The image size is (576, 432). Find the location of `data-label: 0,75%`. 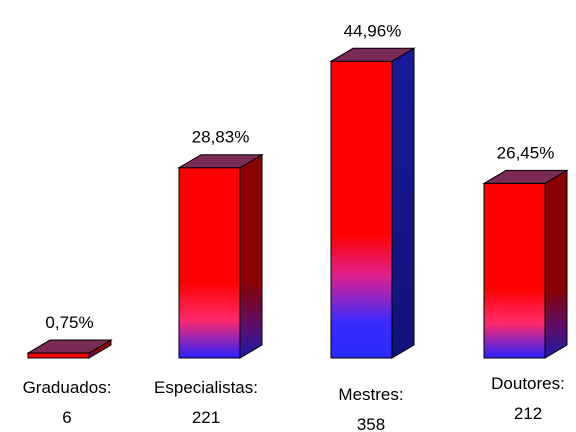

data-label: 0,75% is located at coordinates (69, 322).